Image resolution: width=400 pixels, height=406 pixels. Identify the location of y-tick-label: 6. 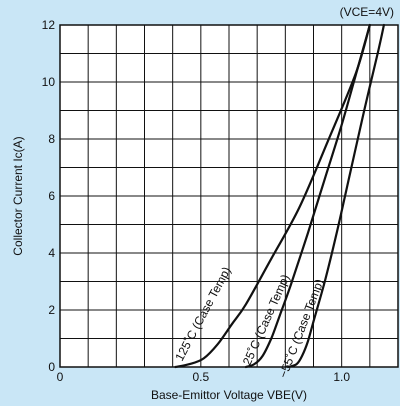
(51, 196).